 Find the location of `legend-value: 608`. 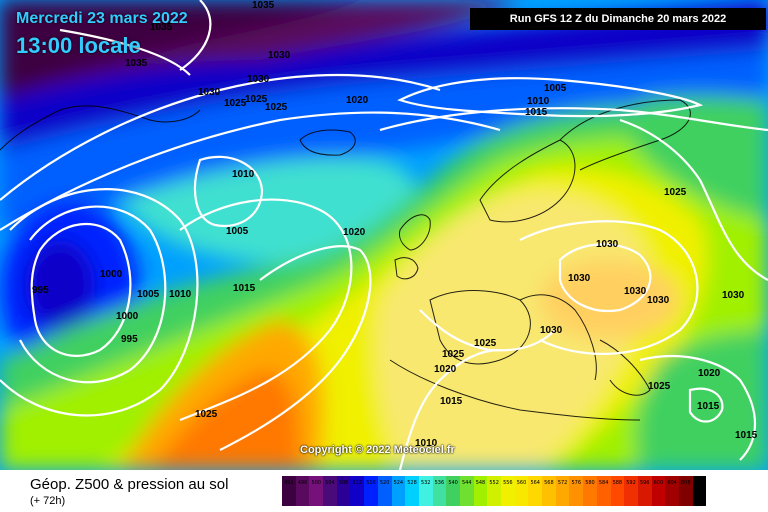

legend-value: 608 is located at coordinates (686, 483).